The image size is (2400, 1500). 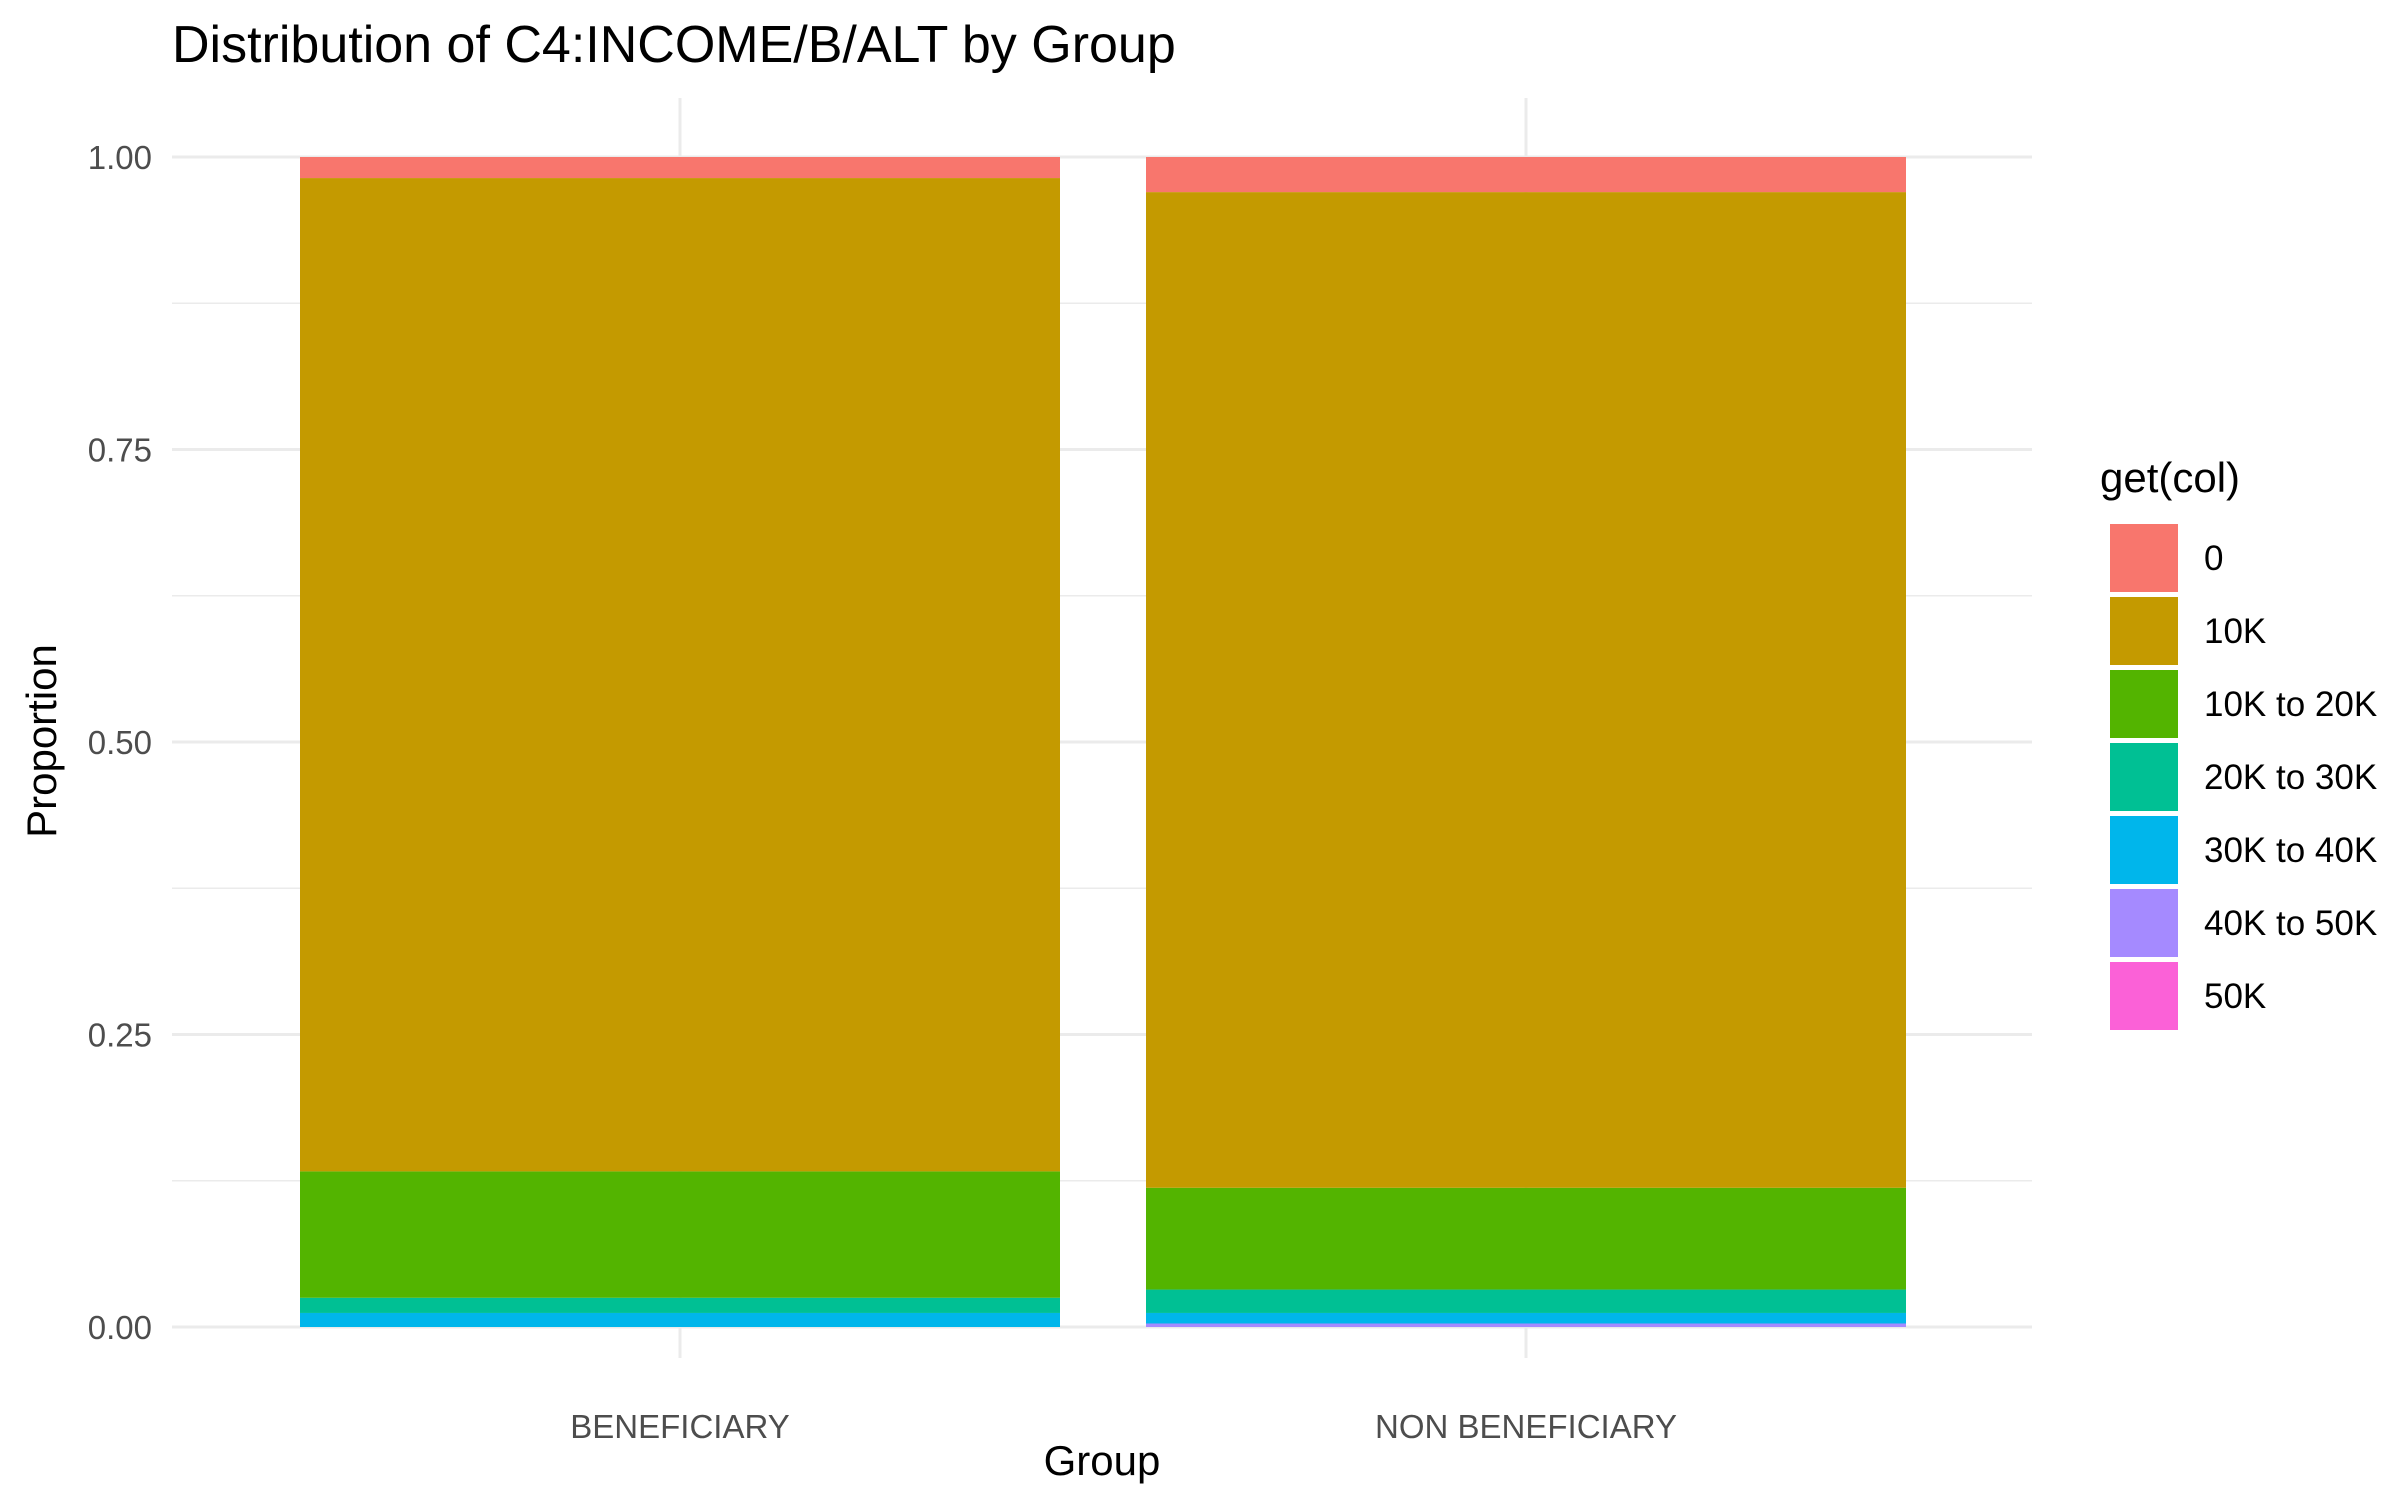 I want to click on bar-segment-non-beneficiary-30k-to-40k, so click(x=1526, y=1318).